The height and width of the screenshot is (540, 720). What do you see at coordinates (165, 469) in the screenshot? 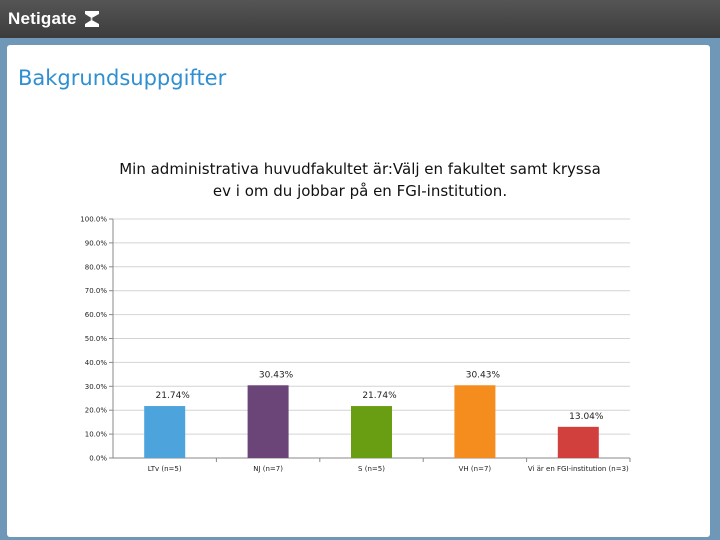
I see `x-tick-label: LTv (n=5)` at bounding box center [165, 469].